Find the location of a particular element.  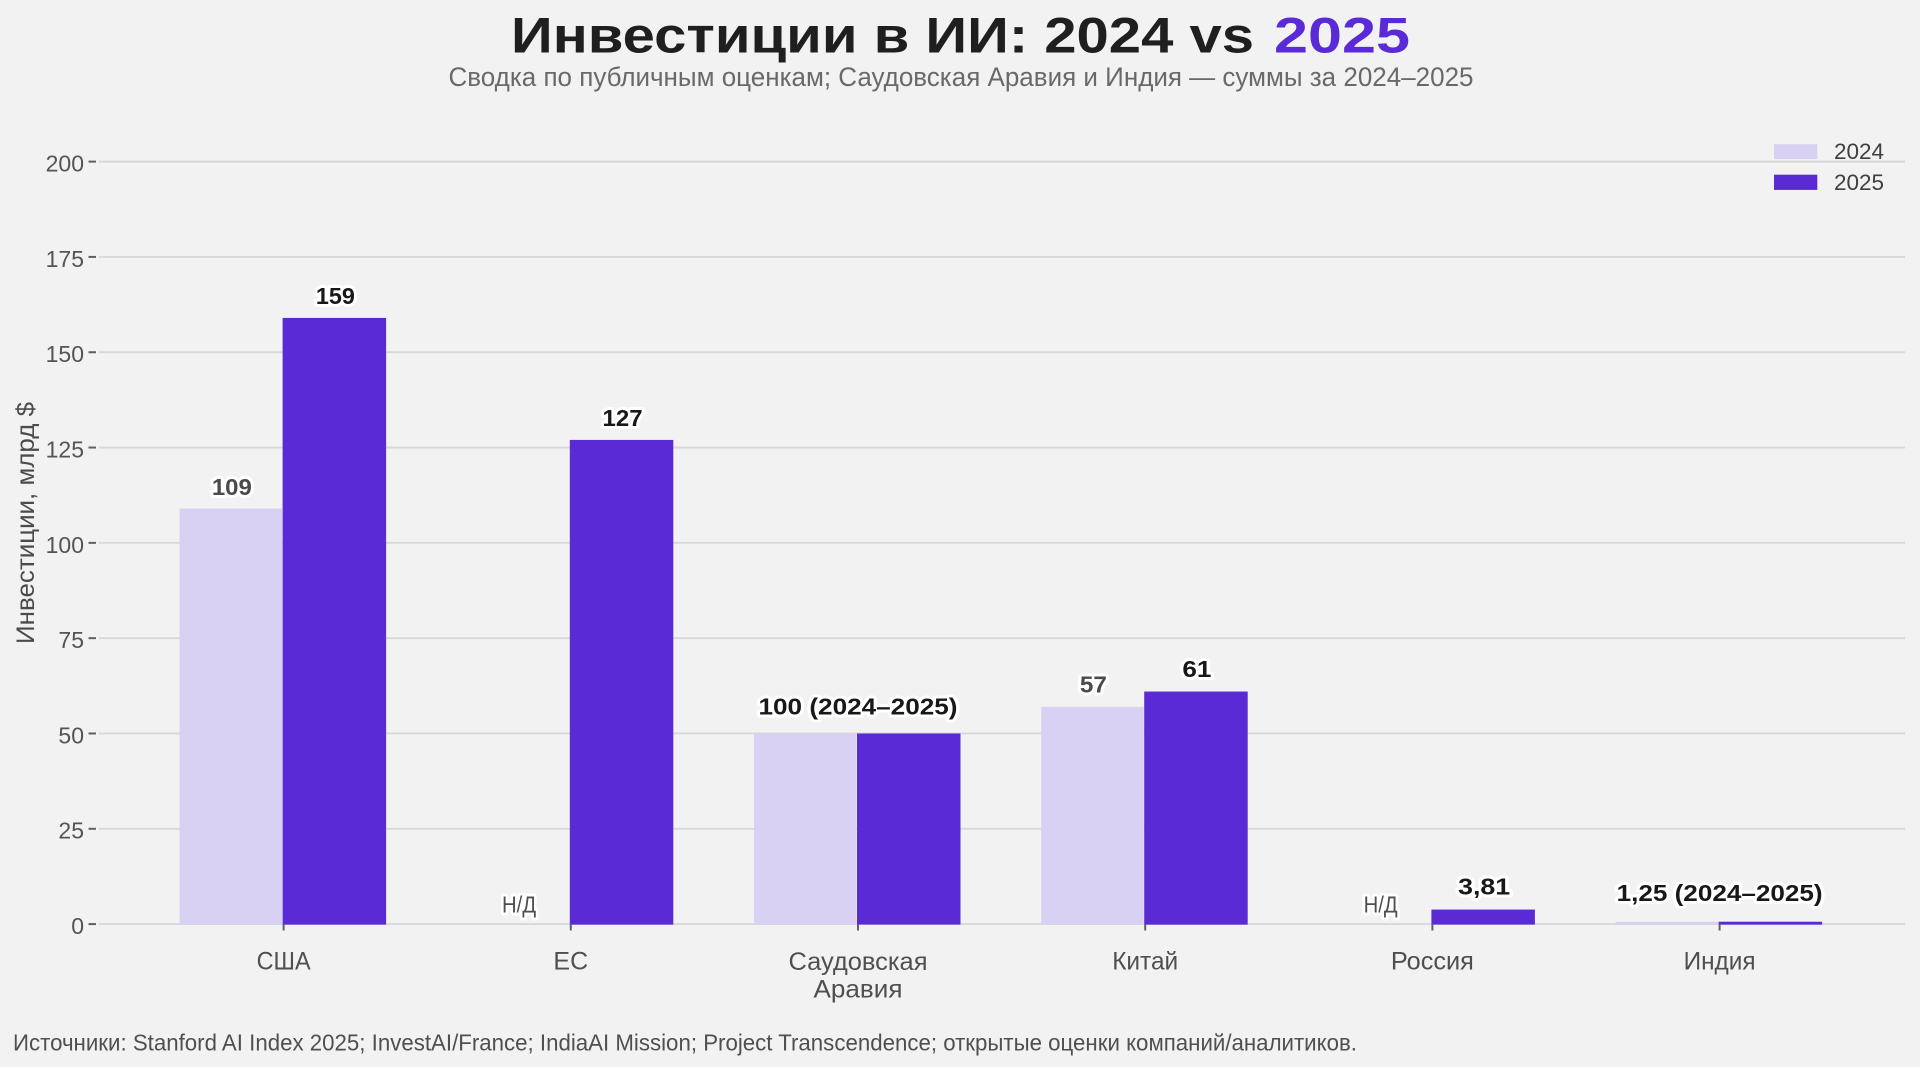

svg-text: 75 is located at coordinates (71, 640).